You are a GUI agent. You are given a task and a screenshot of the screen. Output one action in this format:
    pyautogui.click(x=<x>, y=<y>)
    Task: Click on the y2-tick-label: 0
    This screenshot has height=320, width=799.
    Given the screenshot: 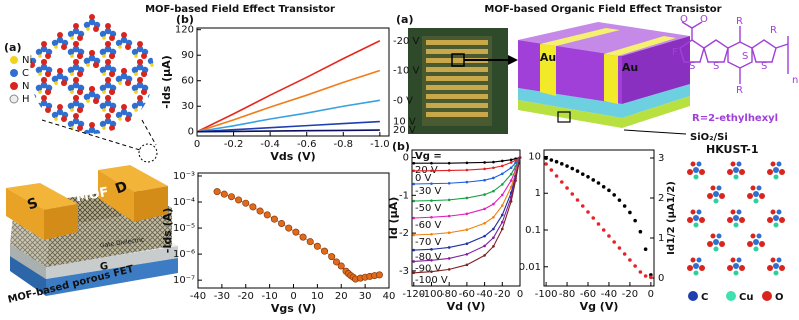 What is the action you would take?
    pyautogui.click(x=661, y=278)
    